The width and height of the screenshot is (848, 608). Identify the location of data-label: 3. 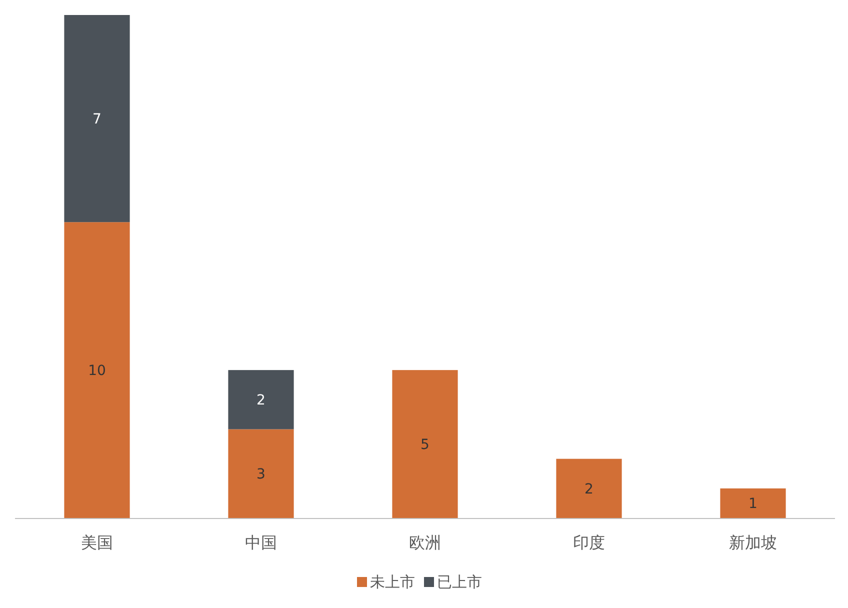
(261, 474).